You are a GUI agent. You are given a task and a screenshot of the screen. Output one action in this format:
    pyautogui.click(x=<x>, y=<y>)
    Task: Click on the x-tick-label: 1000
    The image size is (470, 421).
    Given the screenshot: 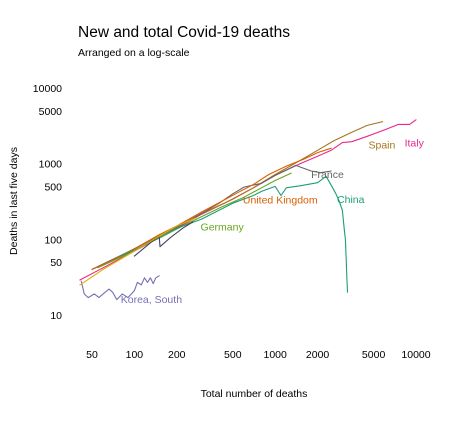 What is the action you would take?
    pyautogui.click(x=276, y=355)
    